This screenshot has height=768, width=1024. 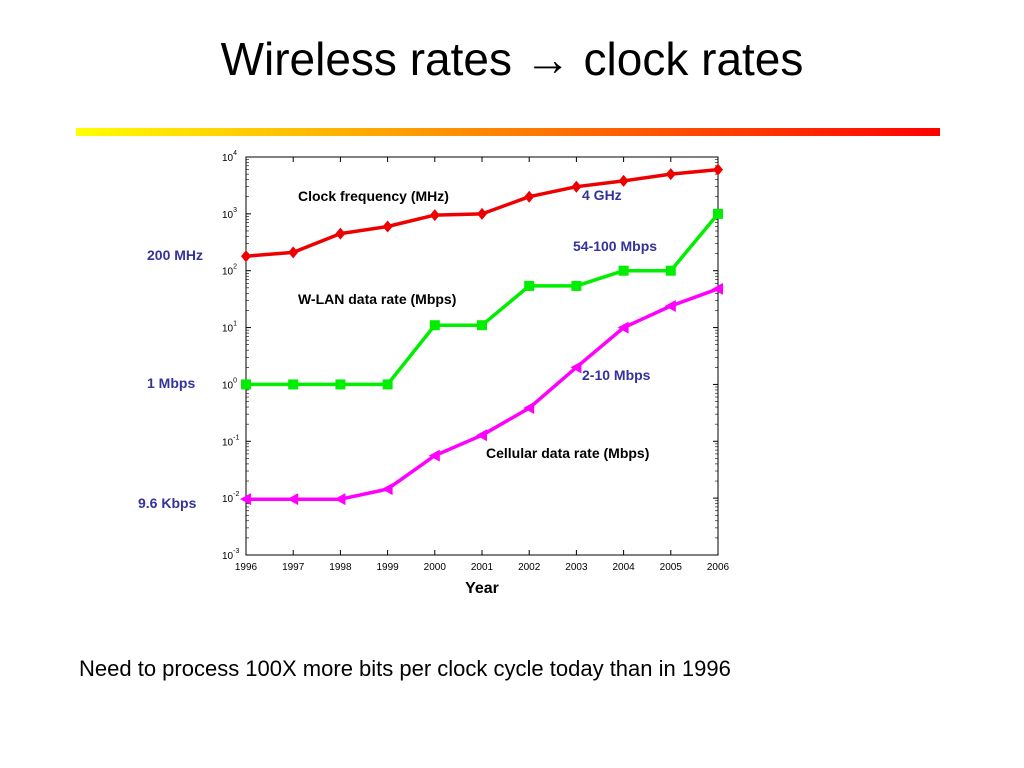 I want to click on clock-end-annotation: 4 GHz, so click(x=602, y=195).